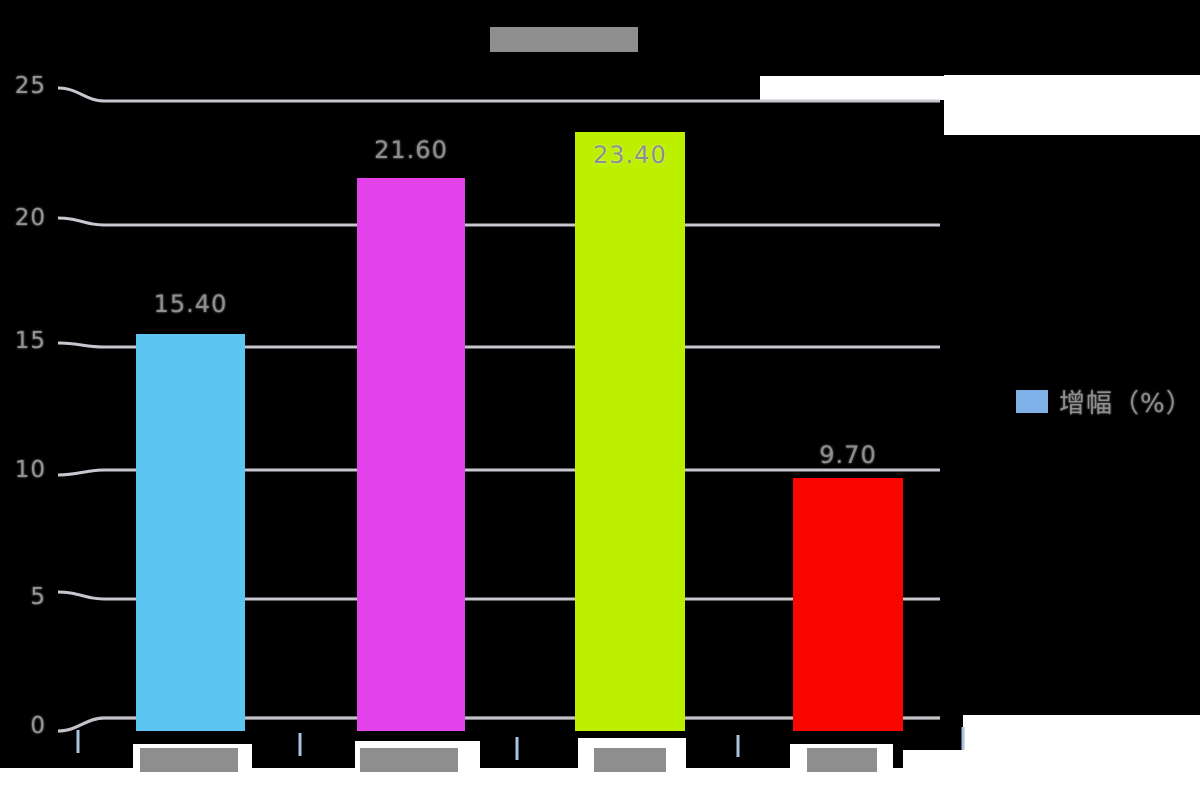 The image size is (1200, 800). Describe the element at coordinates (30, 86) in the screenshot. I see `y-axis-tick-label: 25` at that location.